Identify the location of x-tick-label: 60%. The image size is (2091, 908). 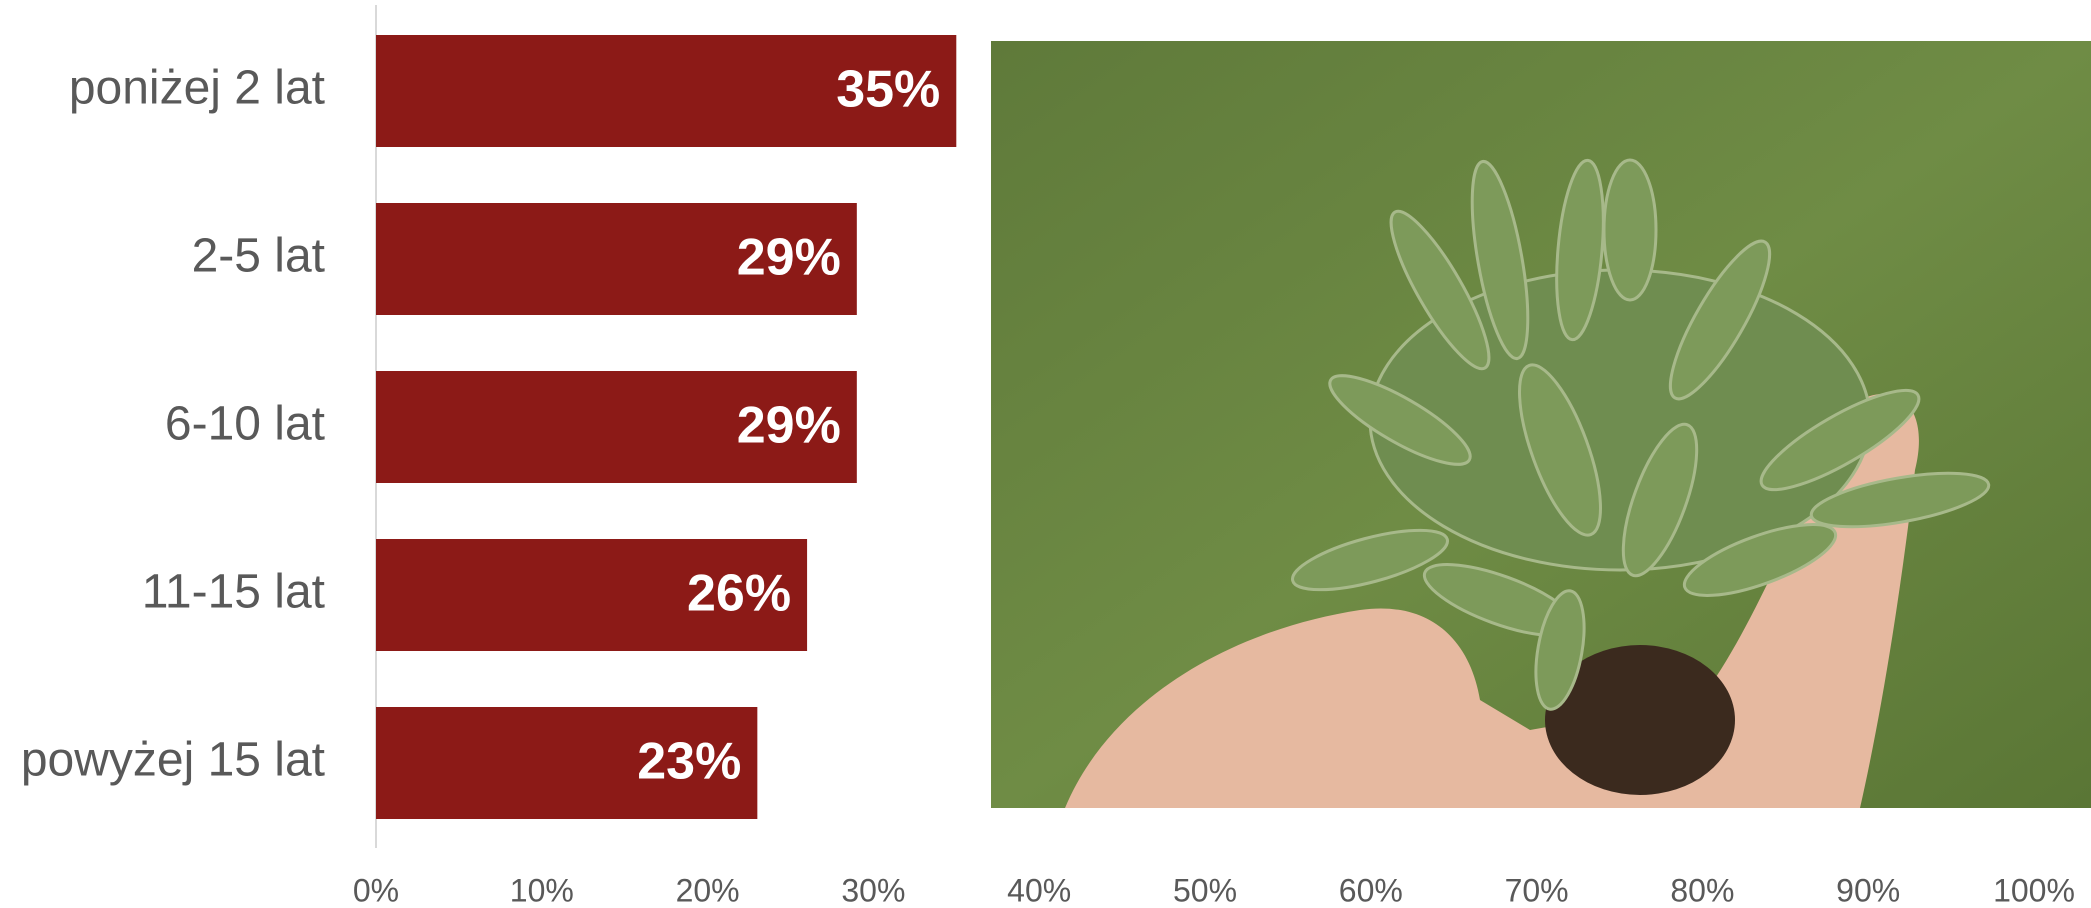
(1371, 890).